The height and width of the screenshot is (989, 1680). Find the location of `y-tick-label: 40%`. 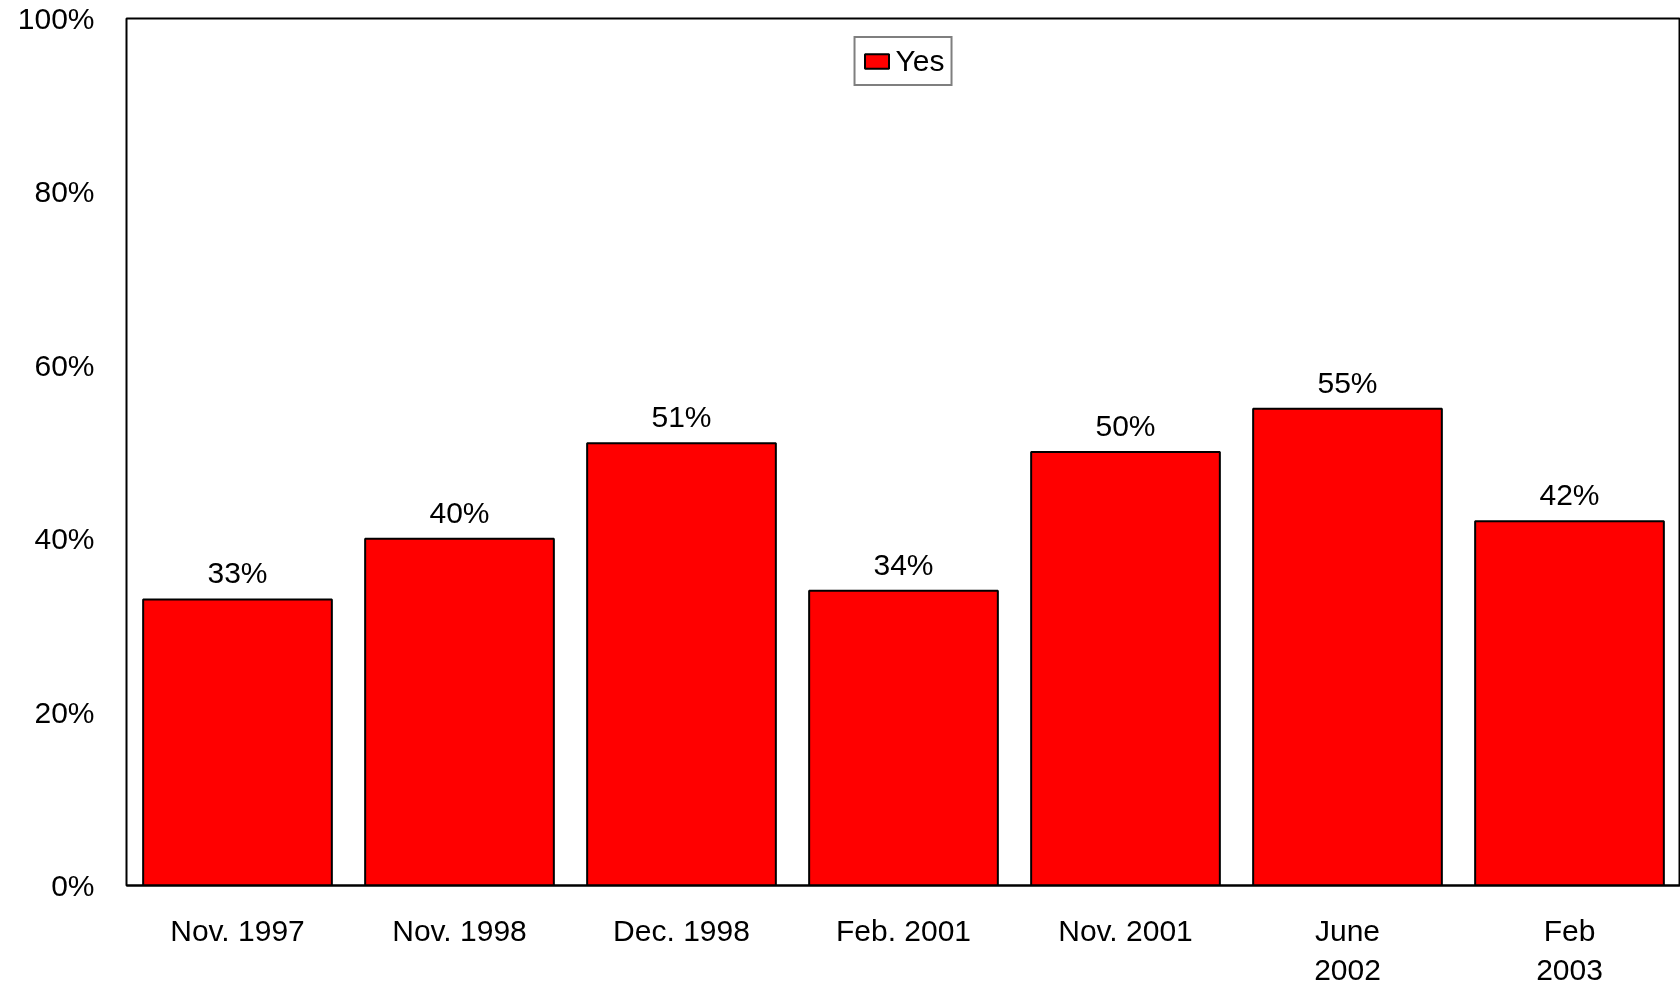

y-tick-label: 40% is located at coordinates (64, 539).